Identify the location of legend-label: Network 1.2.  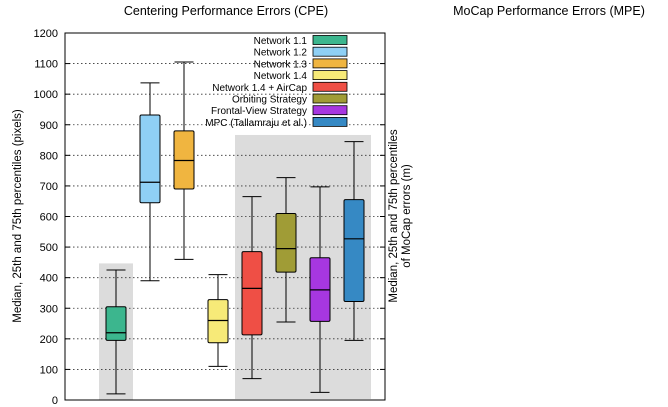
(281, 53).